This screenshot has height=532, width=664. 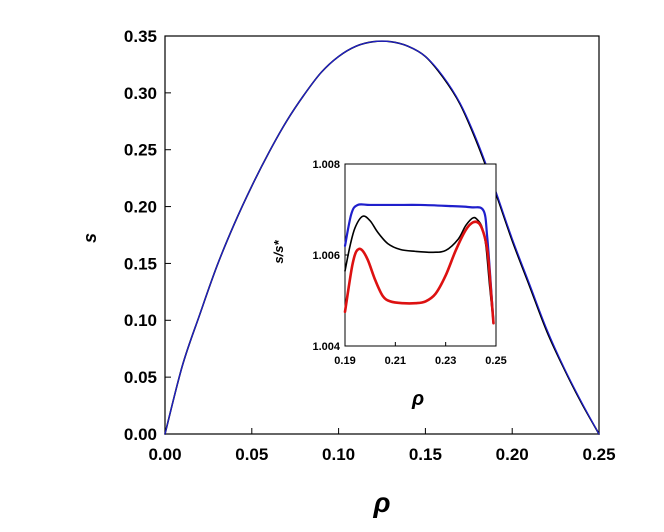 What do you see at coordinates (395, 361) in the screenshot?
I see `inset-x-tick-label: 0.21` at bounding box center [395, 361].